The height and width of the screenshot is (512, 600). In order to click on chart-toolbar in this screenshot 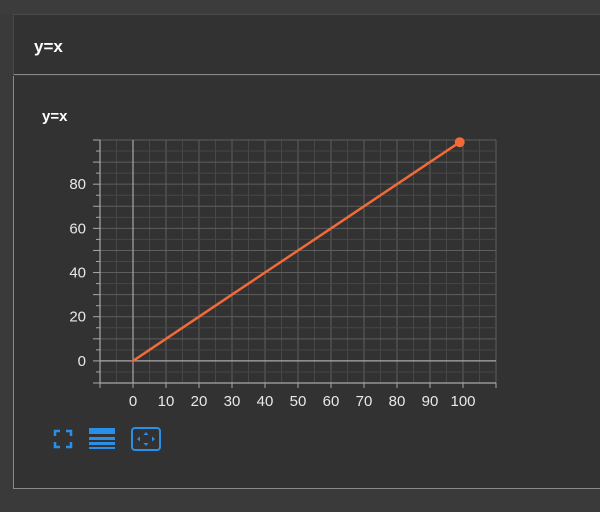, I will do `click(107, 439)`.